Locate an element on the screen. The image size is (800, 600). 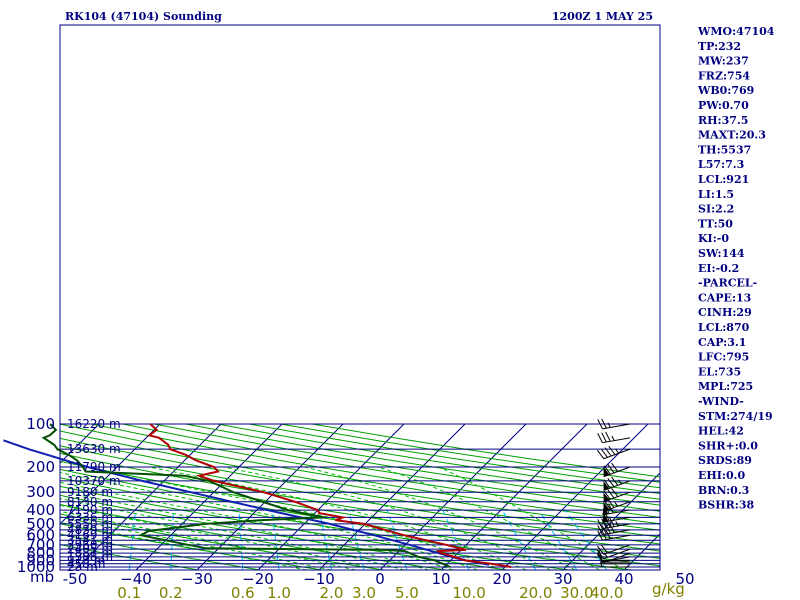
dewpoint-trace is located at coordinates (246, 495).